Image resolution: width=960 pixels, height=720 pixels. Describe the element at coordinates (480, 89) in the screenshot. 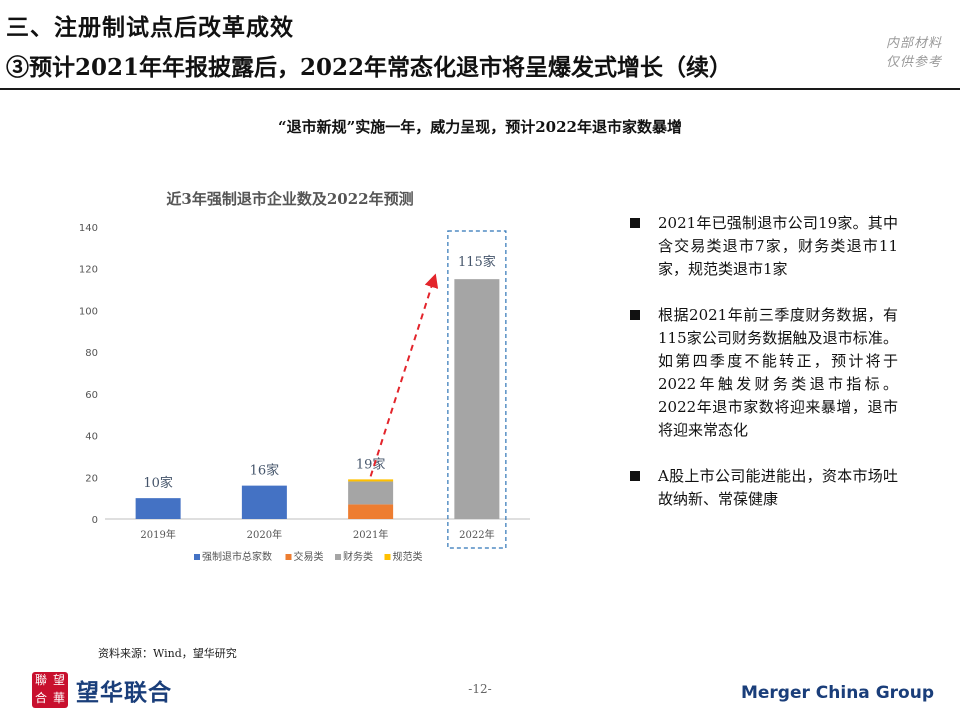

I see `header-divider` at that location.